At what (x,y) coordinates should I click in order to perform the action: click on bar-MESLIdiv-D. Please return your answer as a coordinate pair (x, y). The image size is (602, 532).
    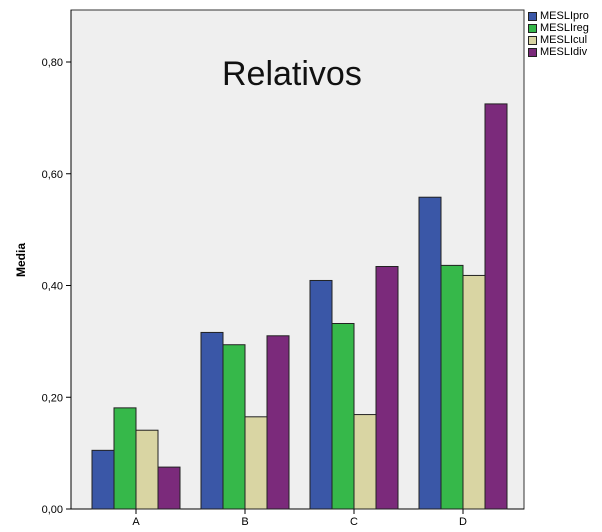
    Looking at the image, I should click on (496, 306).